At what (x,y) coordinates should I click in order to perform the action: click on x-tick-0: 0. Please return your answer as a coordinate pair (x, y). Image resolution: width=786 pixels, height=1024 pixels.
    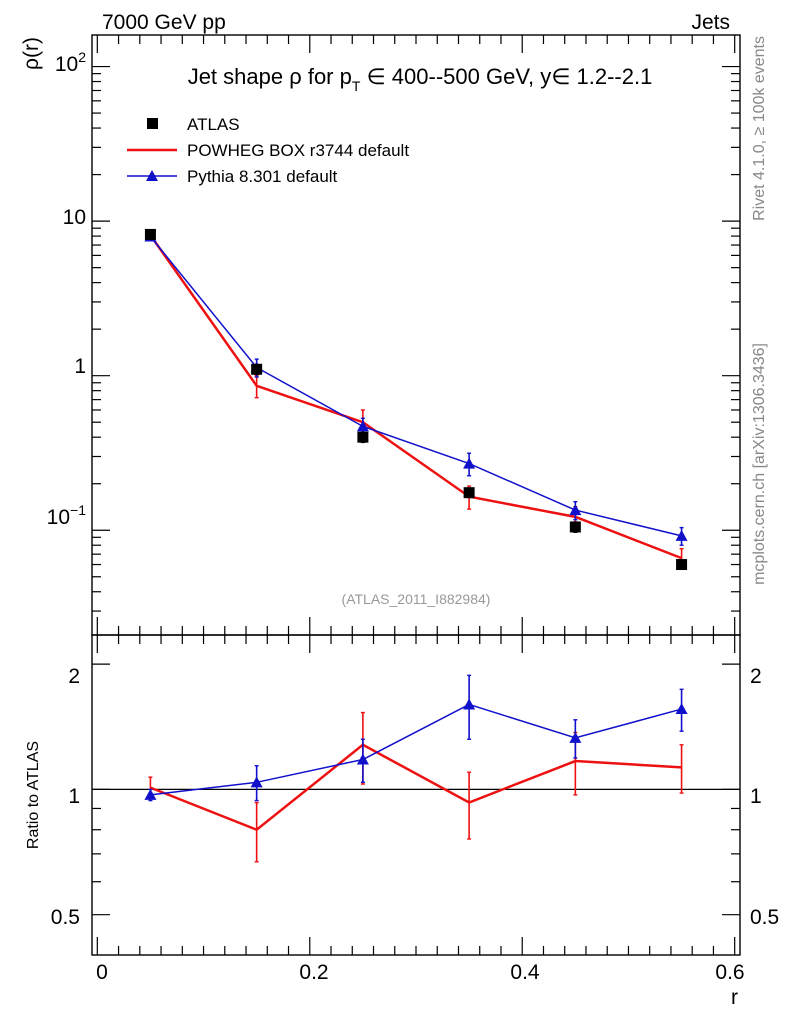
    Looking at the image, I should click on (102, 972).